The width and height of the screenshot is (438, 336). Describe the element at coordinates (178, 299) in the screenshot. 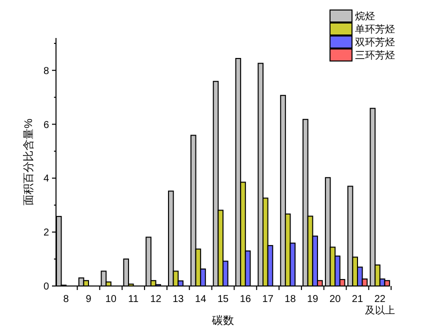

I see `x-tick-label: 13` at that location.